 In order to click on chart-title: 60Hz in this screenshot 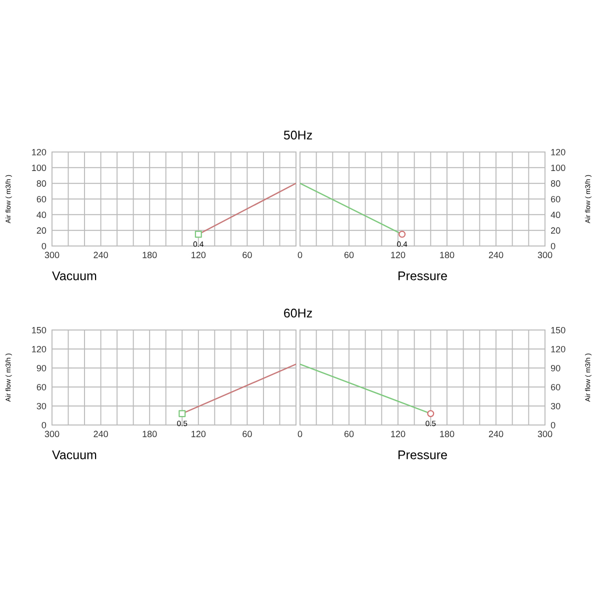, I will do `click(298, 313)`.